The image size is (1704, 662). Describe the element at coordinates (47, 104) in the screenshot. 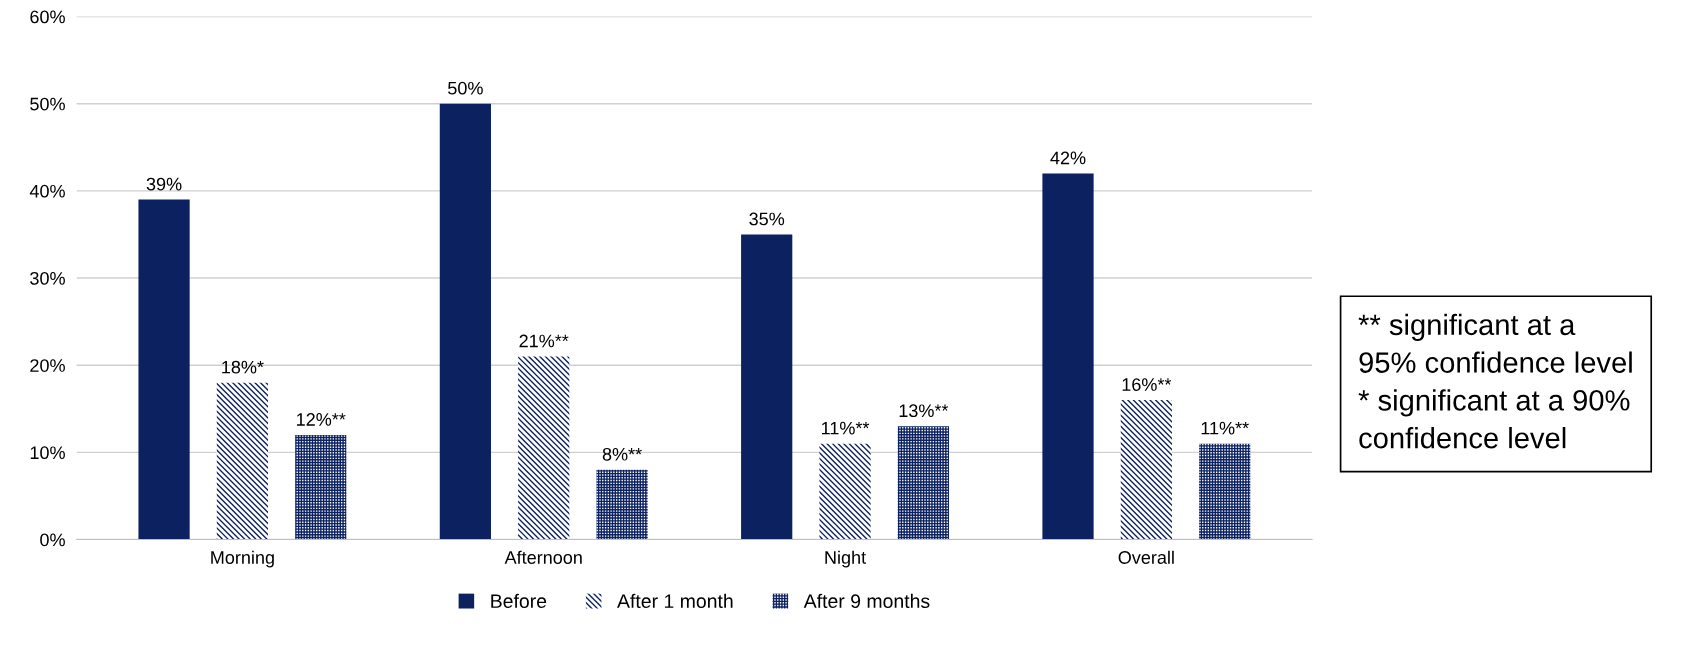

I see `y-tick-label: 50%` at that location.